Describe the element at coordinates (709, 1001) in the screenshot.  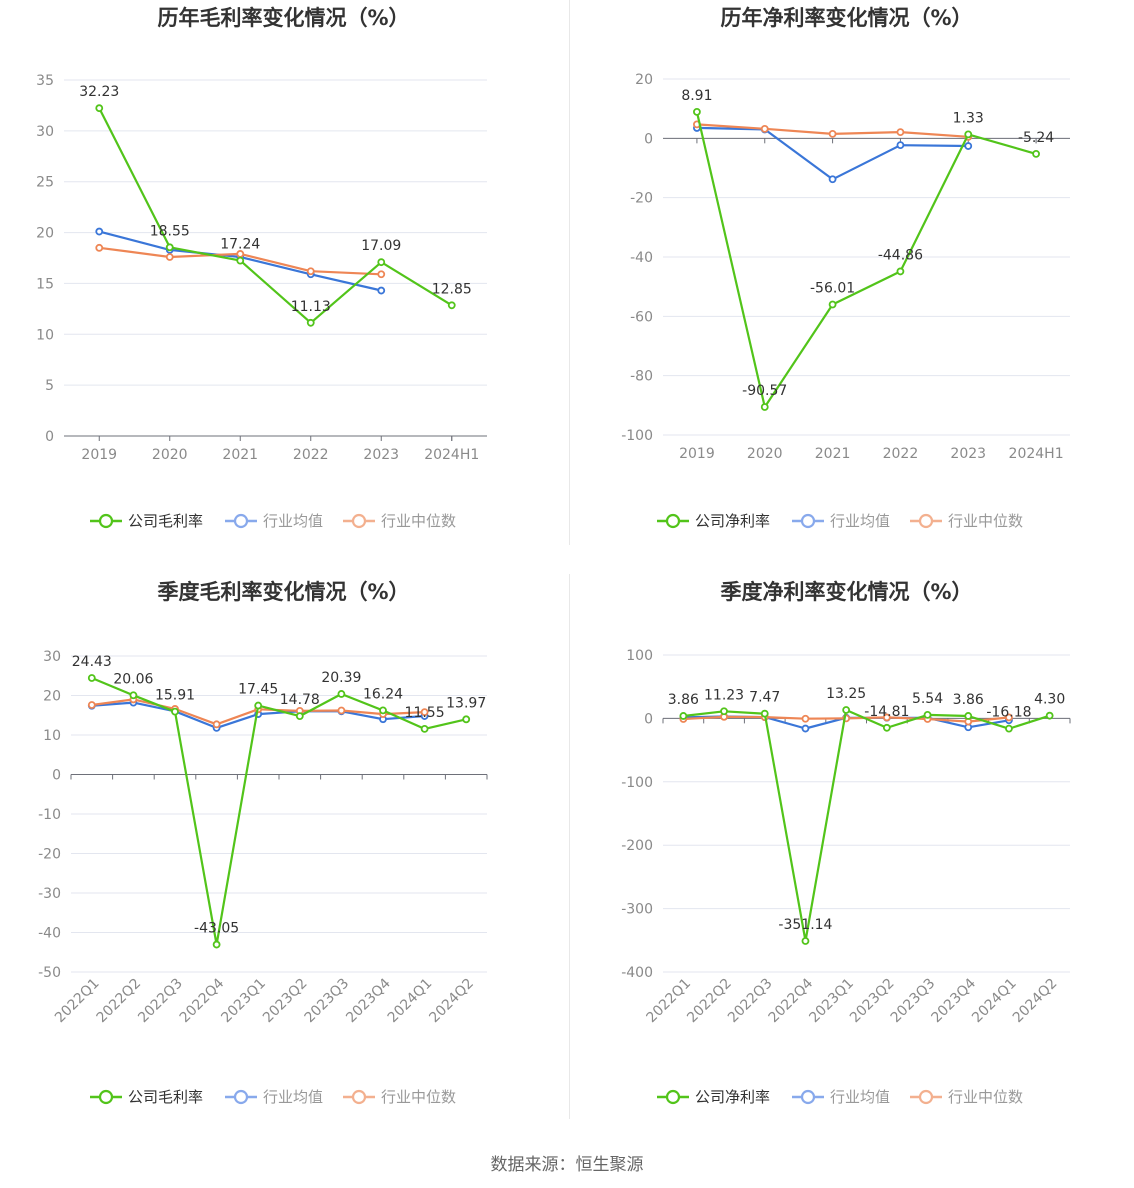
I see `x-tick-label: 2022Q2` at that location.